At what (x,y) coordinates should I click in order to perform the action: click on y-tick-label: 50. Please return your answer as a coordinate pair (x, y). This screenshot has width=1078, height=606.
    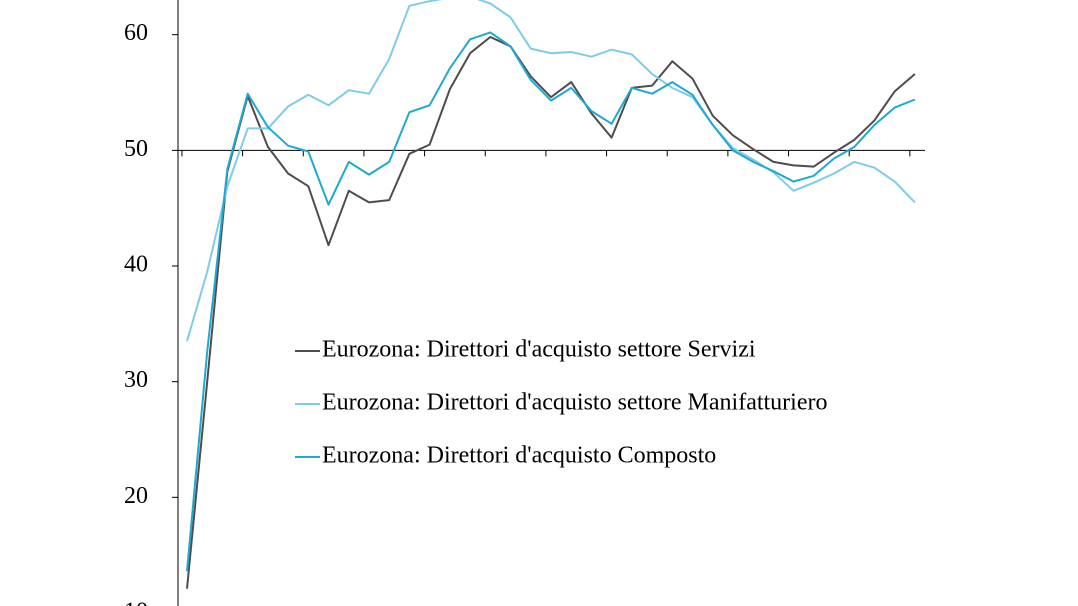
    Looking at the image, I should click on (136, 149).